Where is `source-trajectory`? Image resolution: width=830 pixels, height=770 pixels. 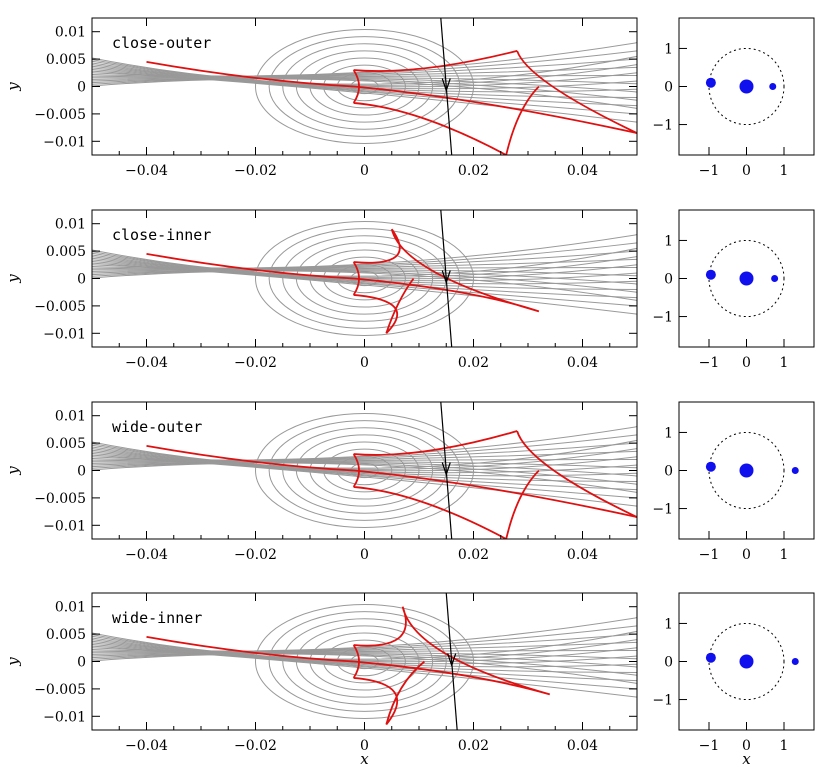 source-trajectory is located at coordinates (451, 661).